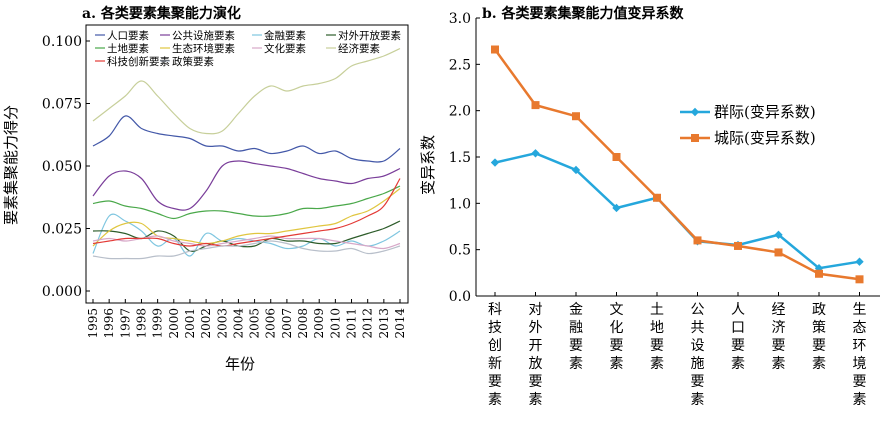 This screenshot has width=895, height=431. I want to click on x-tick-label: 2009, so click(319, 323).